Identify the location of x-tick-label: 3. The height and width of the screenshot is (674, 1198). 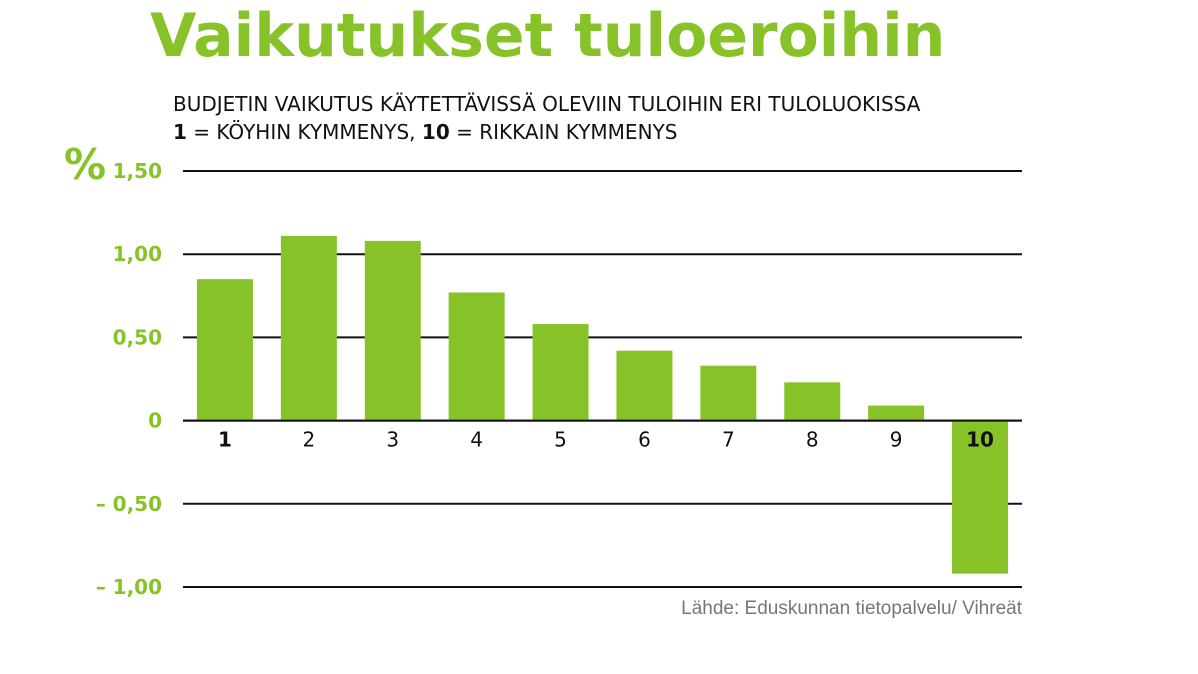
(392, 440).